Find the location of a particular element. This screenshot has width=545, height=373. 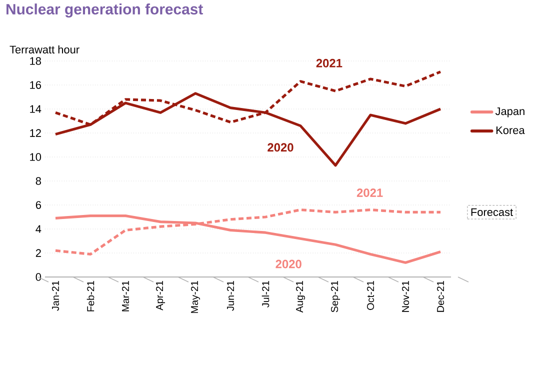

y-tick-label: 18 is located at coordinates (35, 61).